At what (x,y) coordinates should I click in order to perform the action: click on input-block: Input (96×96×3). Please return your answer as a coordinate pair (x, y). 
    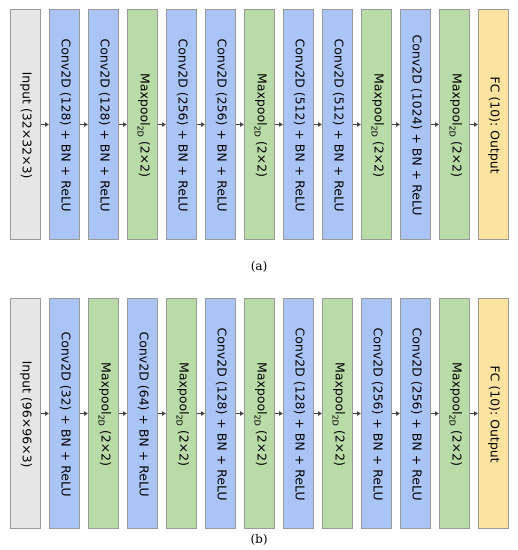
    Looking at the image, I should click on (25, 413).